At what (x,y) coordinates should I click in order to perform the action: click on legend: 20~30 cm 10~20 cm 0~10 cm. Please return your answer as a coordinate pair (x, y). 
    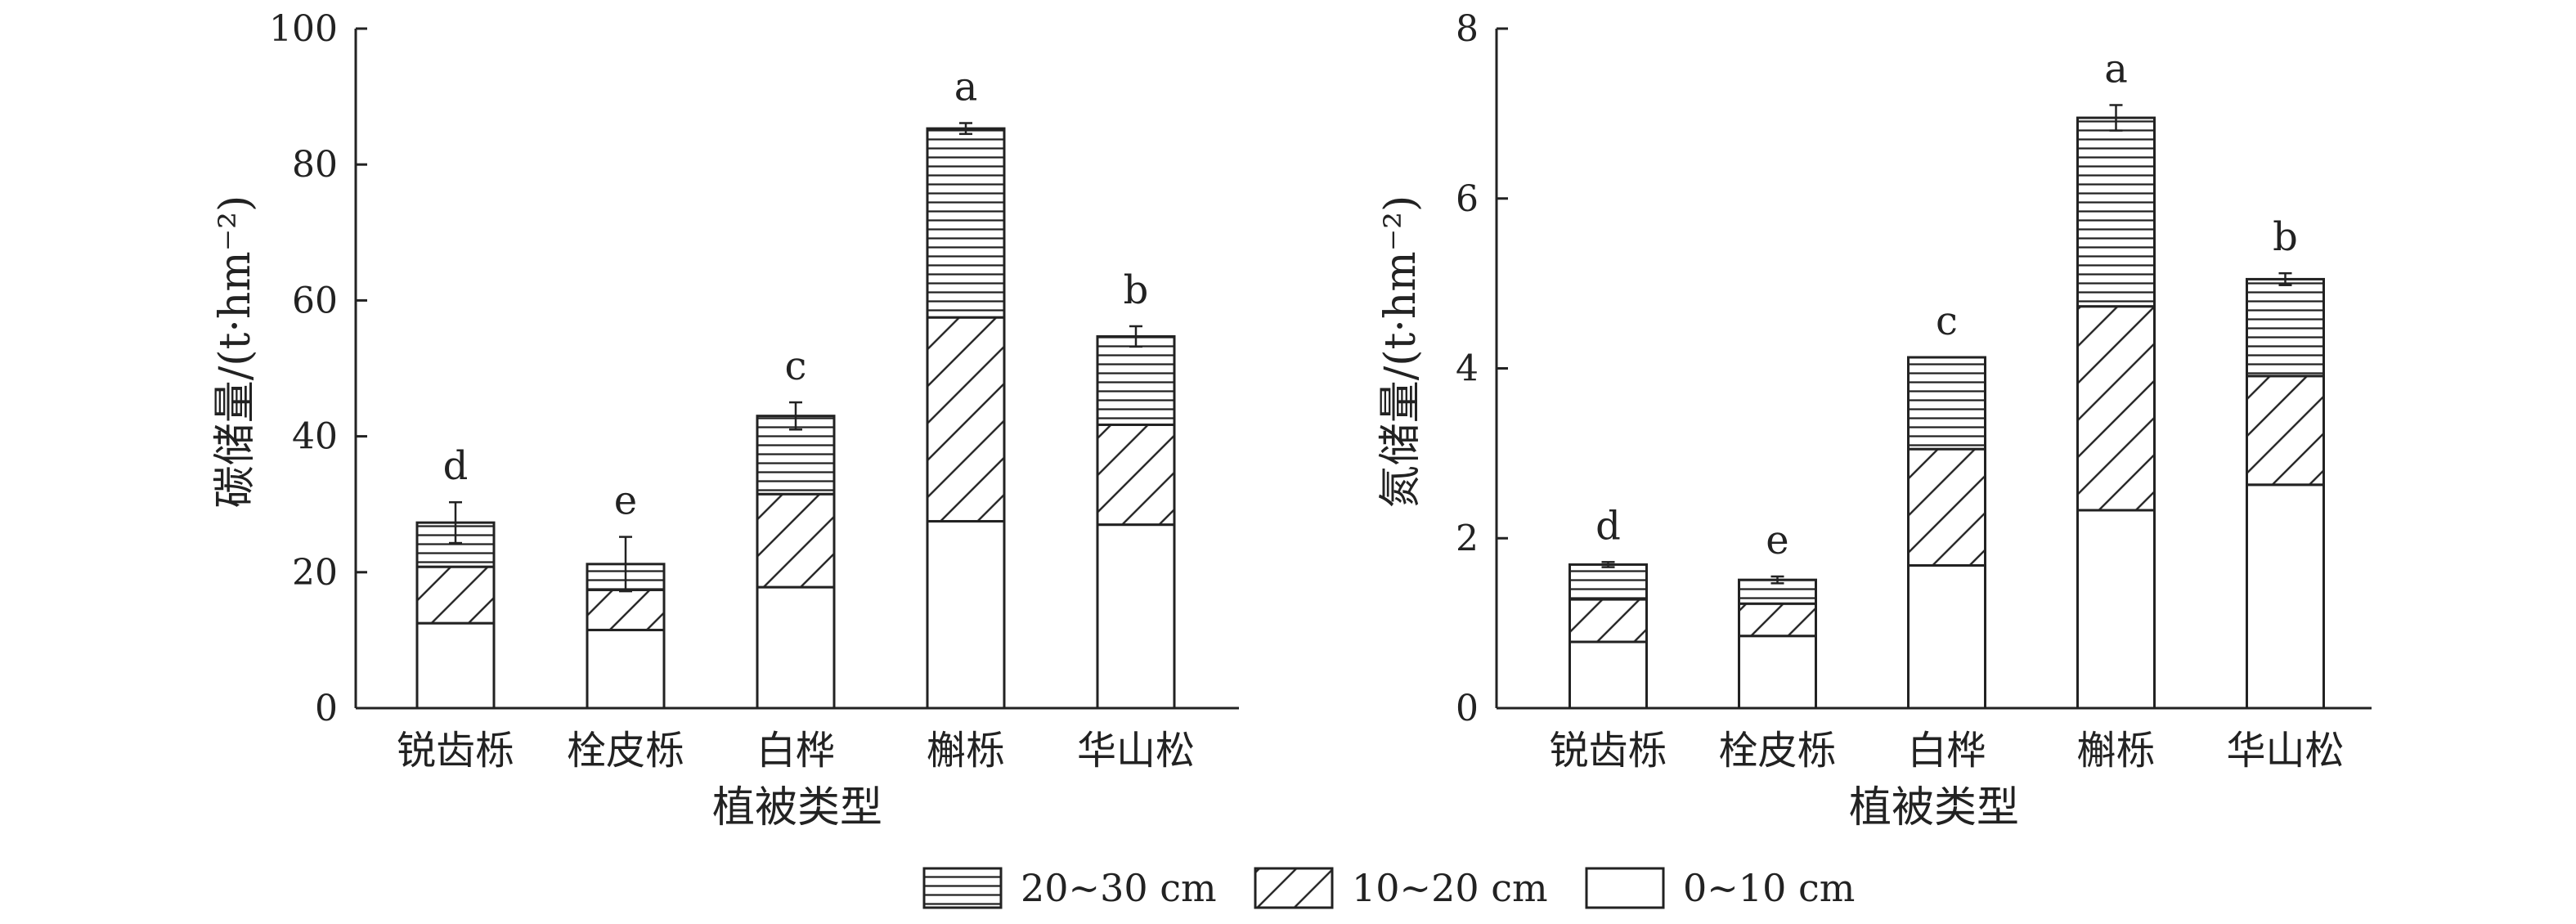
    Looking at the image, I should click on (1389, 888).